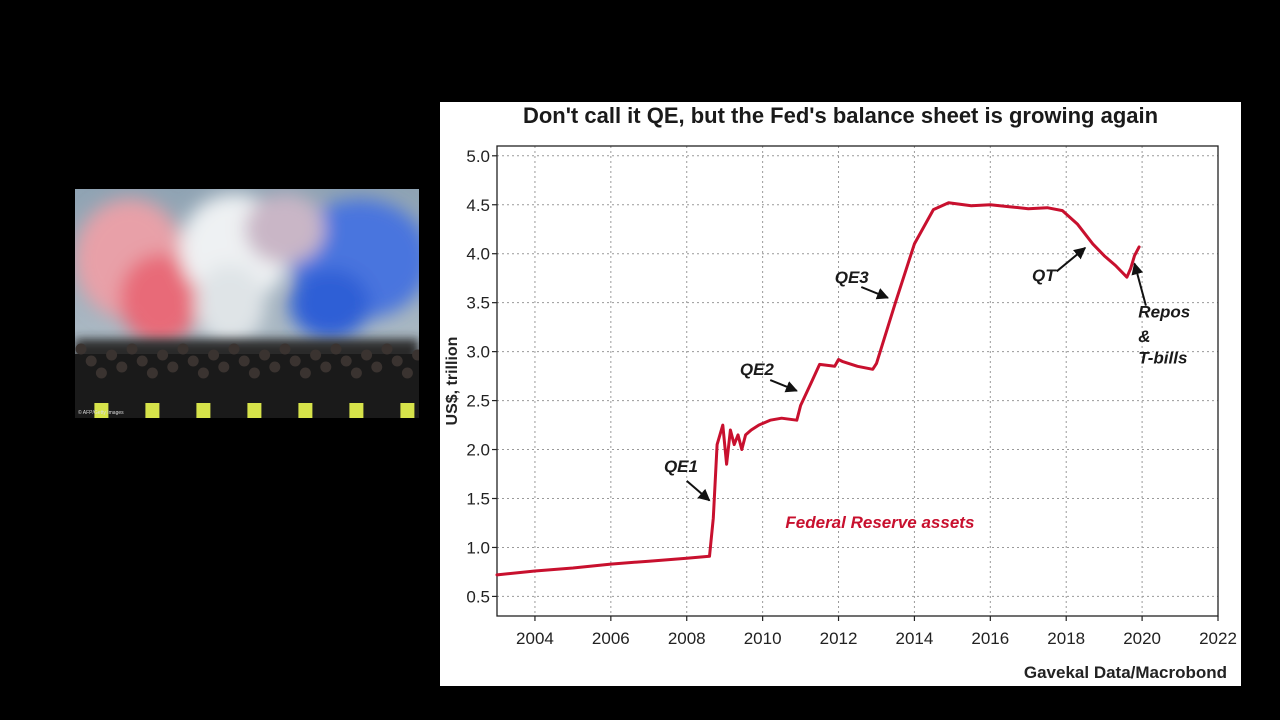 This screenshot has width=1280, height=720. Describe the element at coordinates (1218, 638) in the screenshot. I see `x-tick-label: 2022` at that location.